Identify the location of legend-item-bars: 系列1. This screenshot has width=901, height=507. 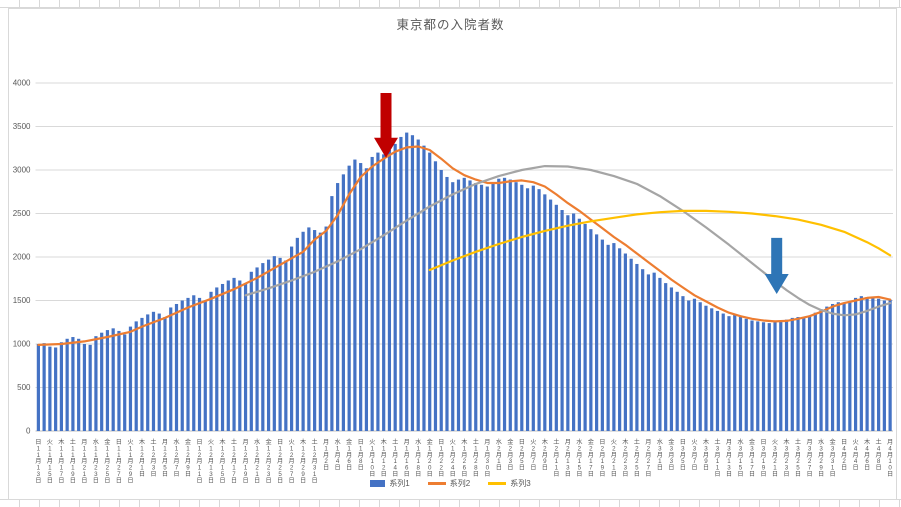
(390, 483).